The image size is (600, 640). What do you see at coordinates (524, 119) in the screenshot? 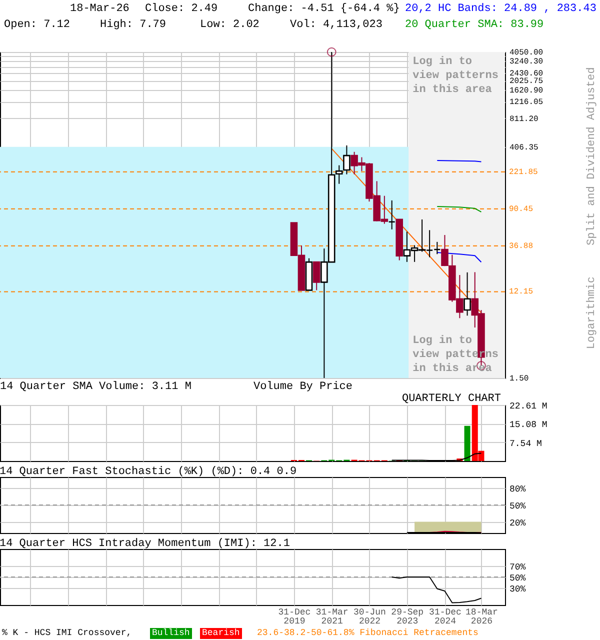
I see `y-tick-label: 811.20` at bounding box center [524, 119].